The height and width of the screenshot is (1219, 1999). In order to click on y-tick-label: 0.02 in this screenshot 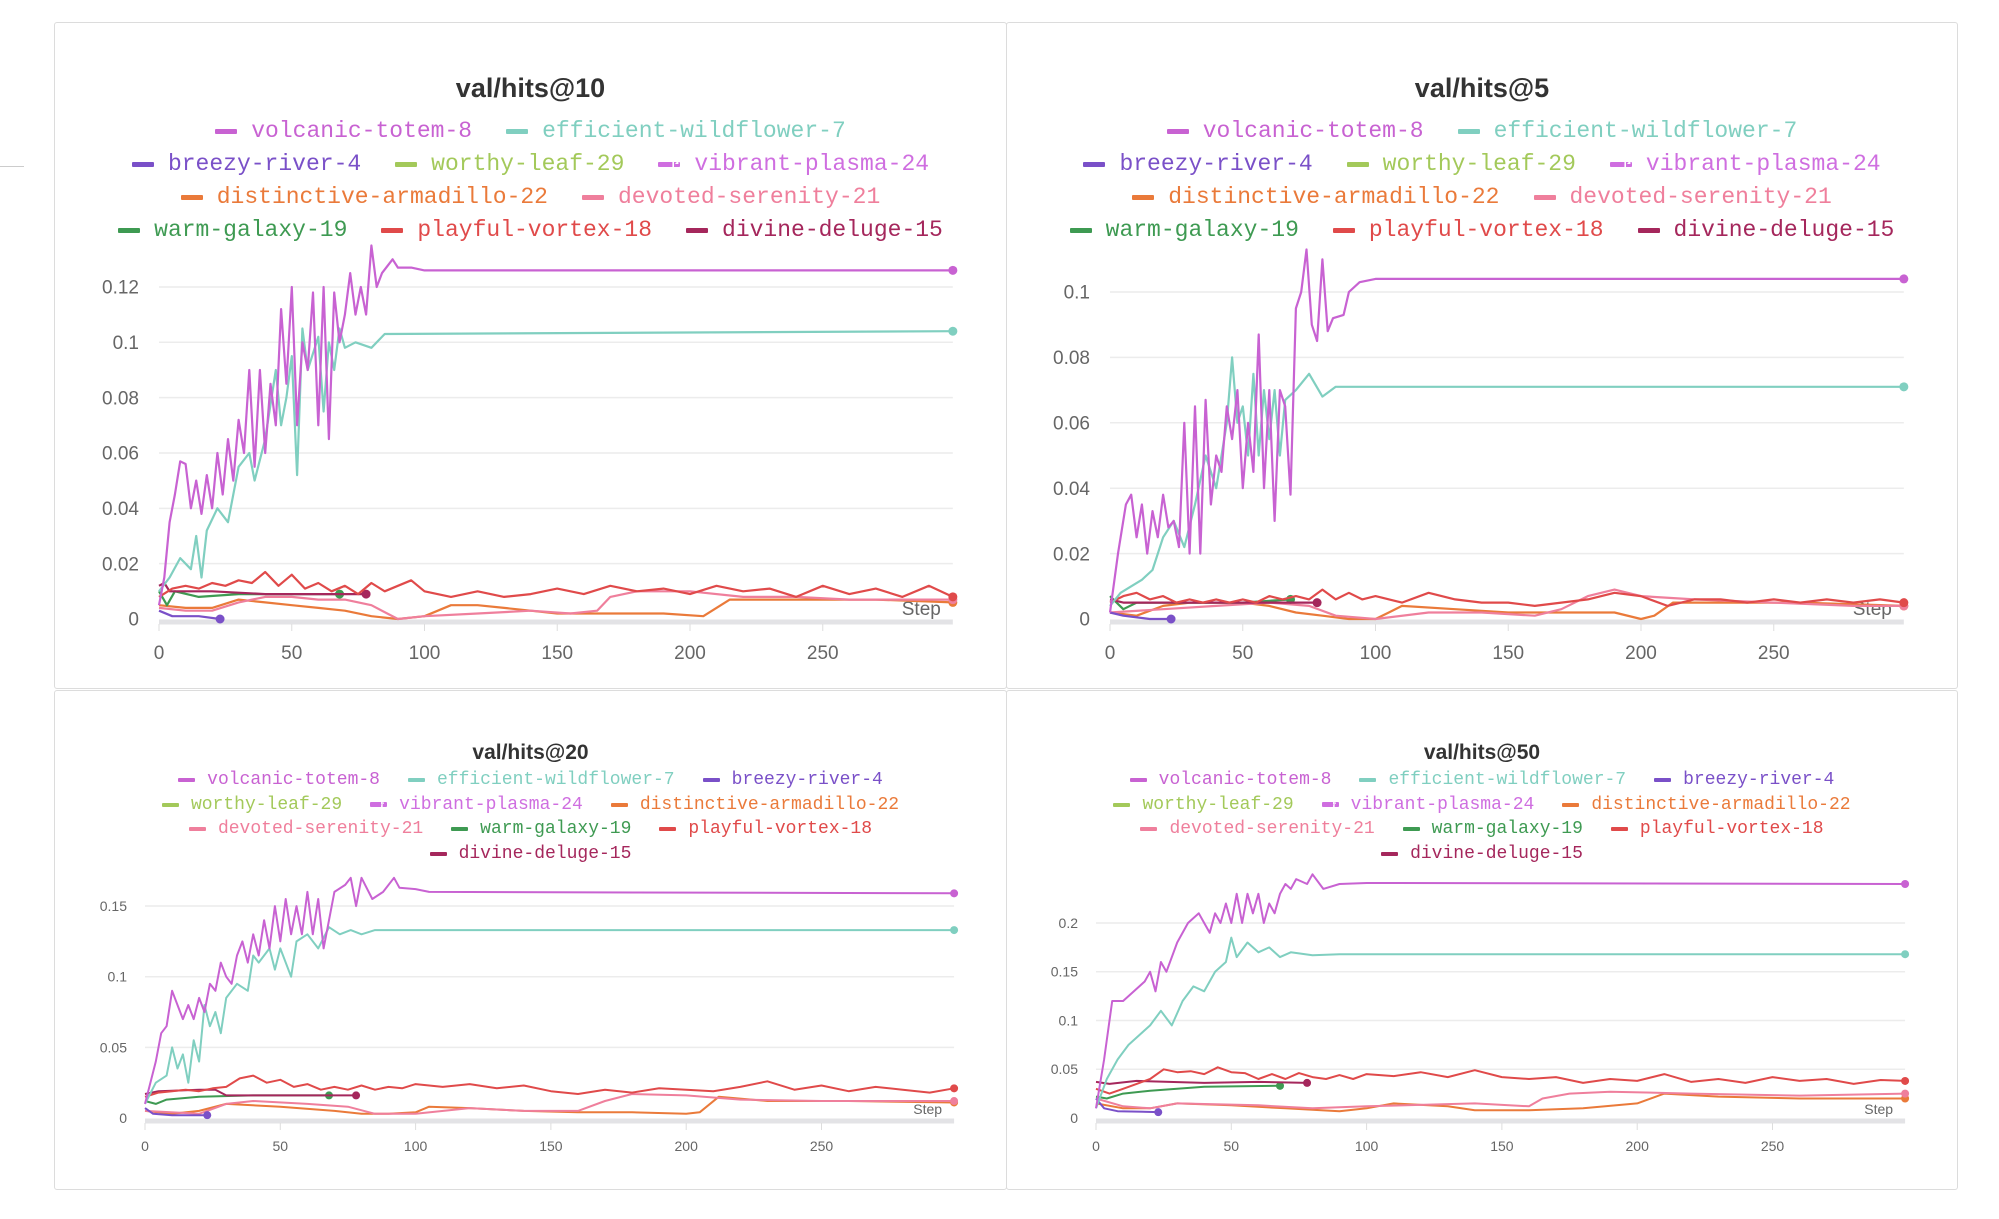, I will do `click(120, 564)`.